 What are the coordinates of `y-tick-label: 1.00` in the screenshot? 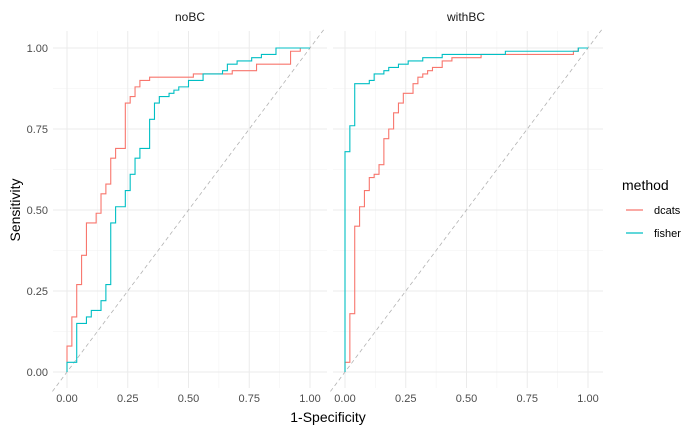 It's located at (37, 49).